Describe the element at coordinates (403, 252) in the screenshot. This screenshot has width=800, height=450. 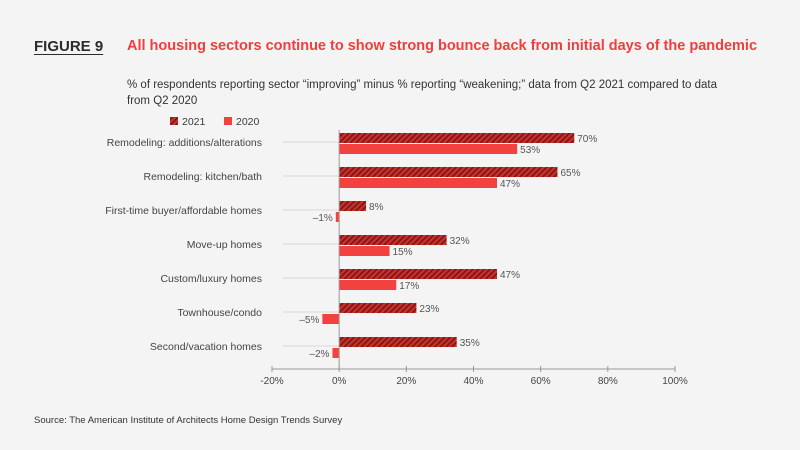
I see `value-label-2020: 15%` at that location.